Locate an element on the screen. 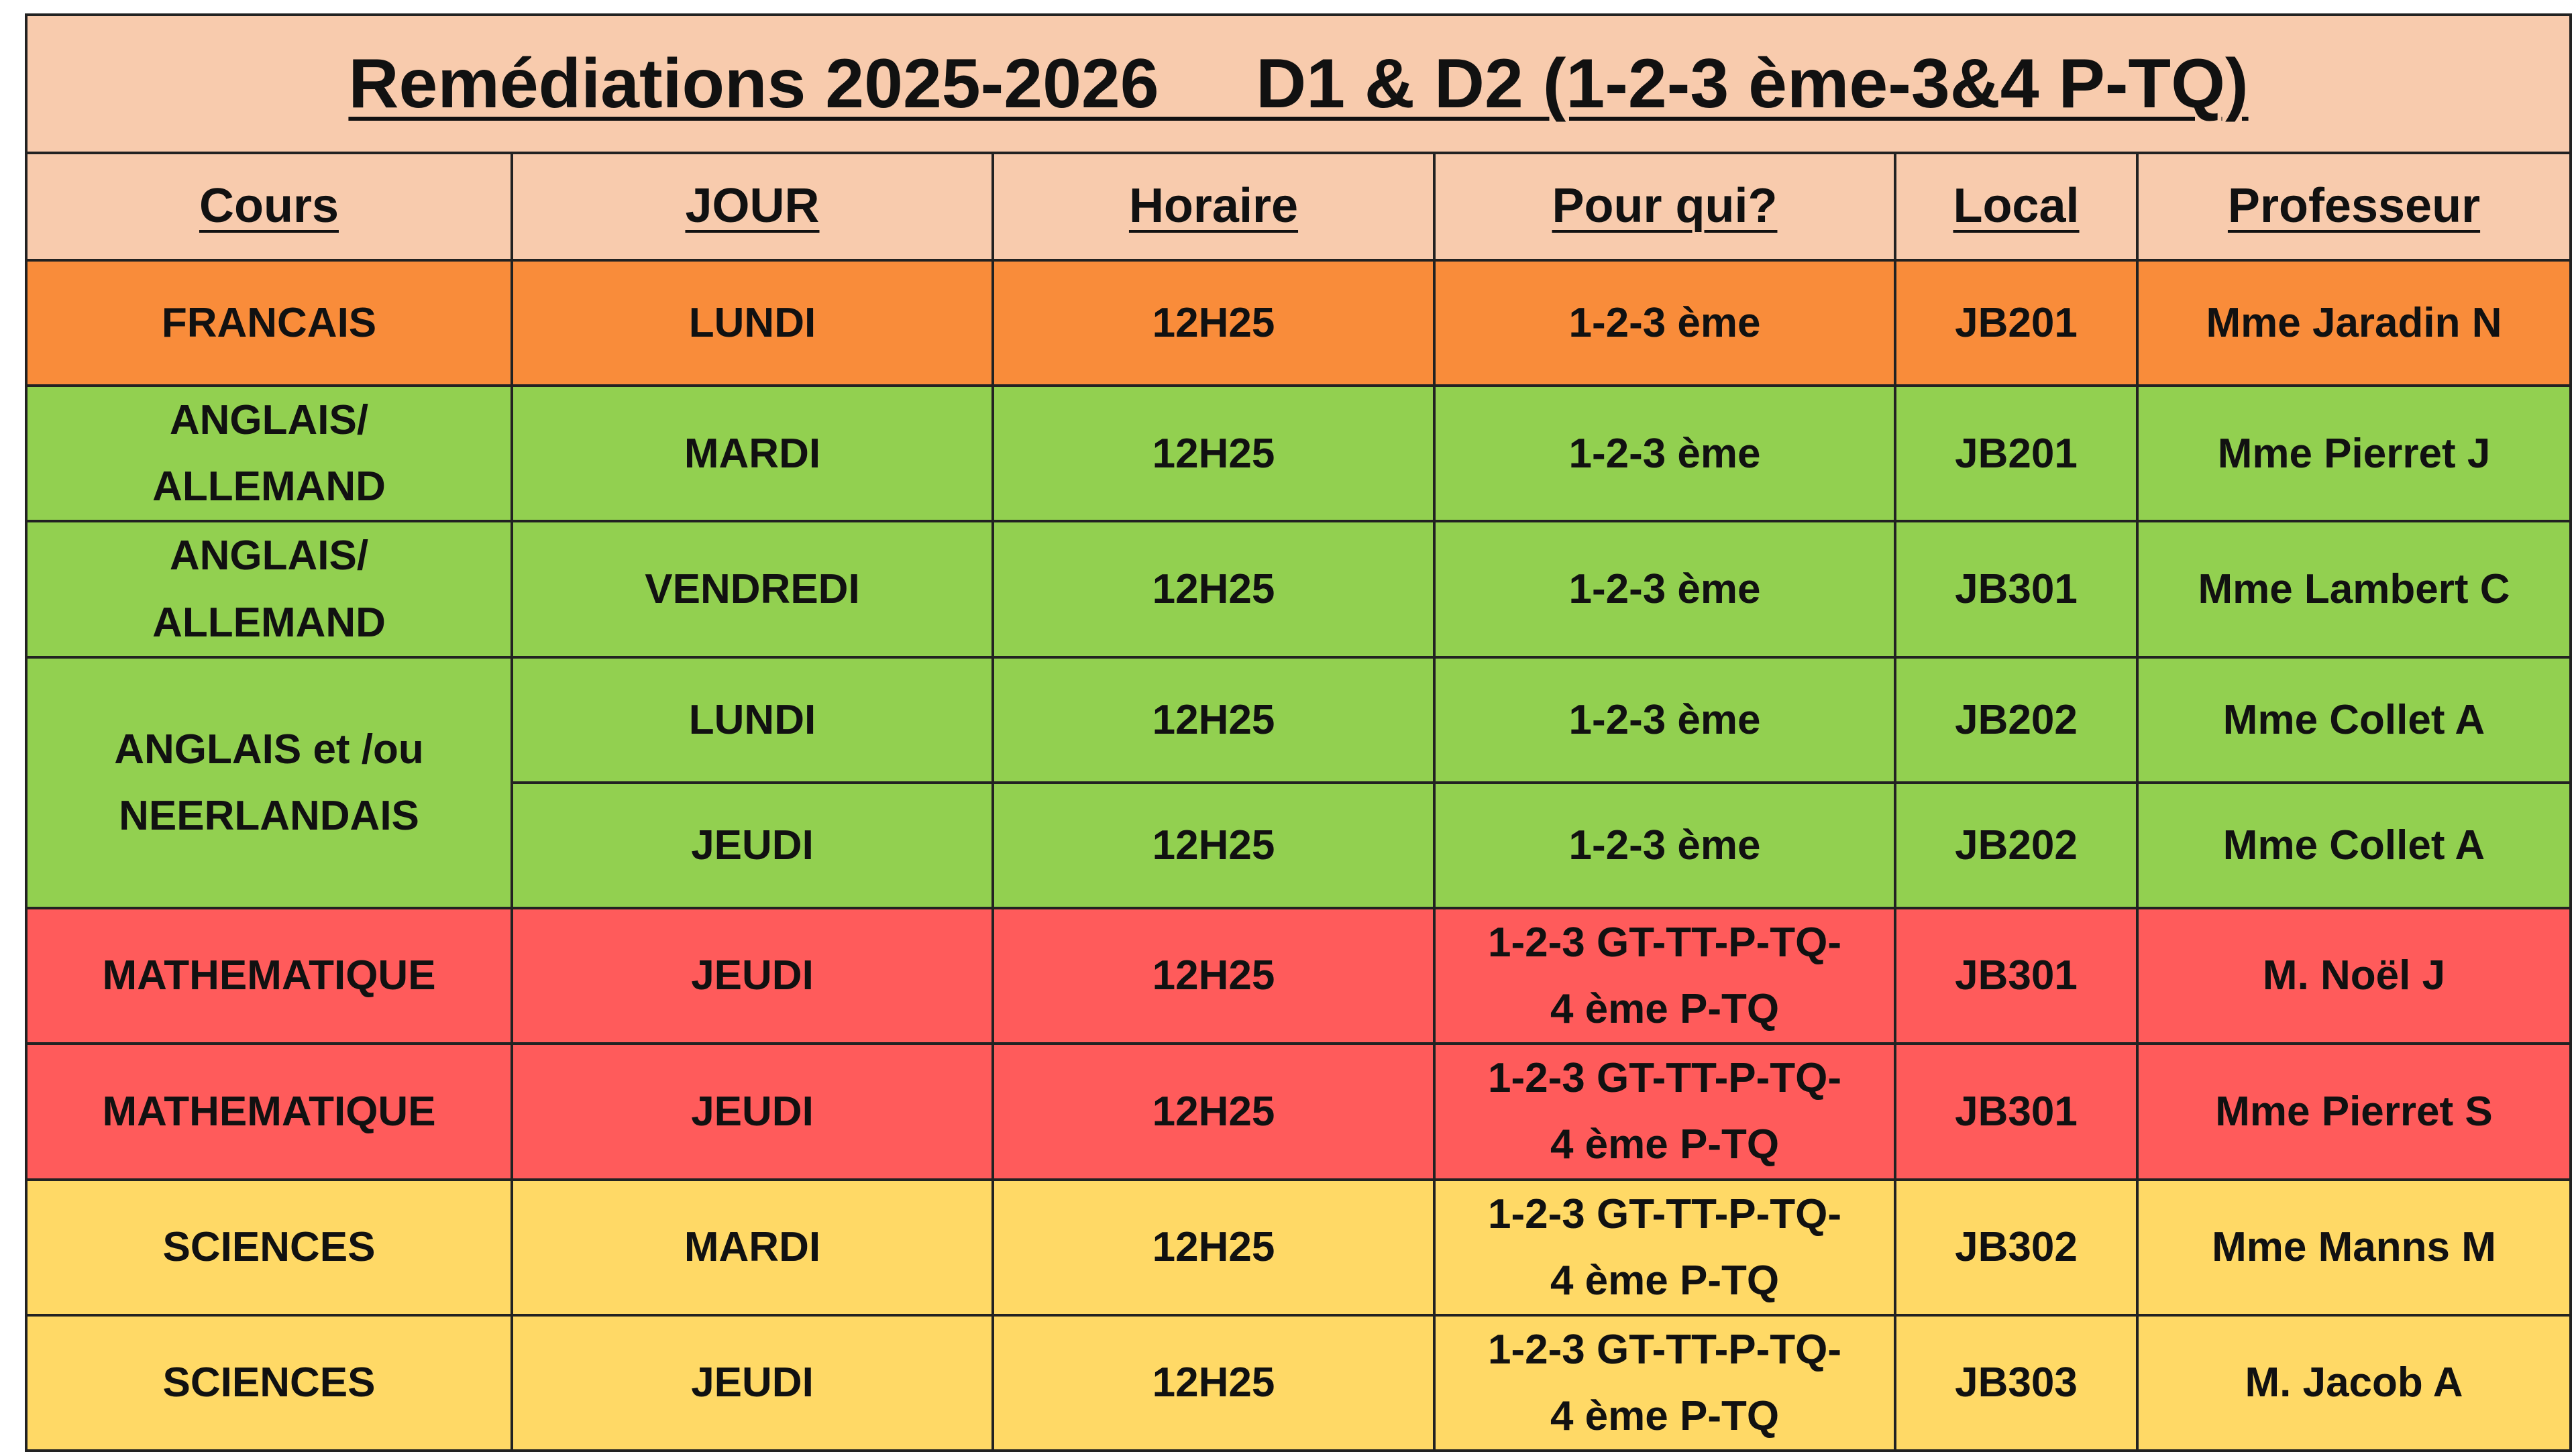  teacher: M. Noël J is located at coordinates (2354, 976).